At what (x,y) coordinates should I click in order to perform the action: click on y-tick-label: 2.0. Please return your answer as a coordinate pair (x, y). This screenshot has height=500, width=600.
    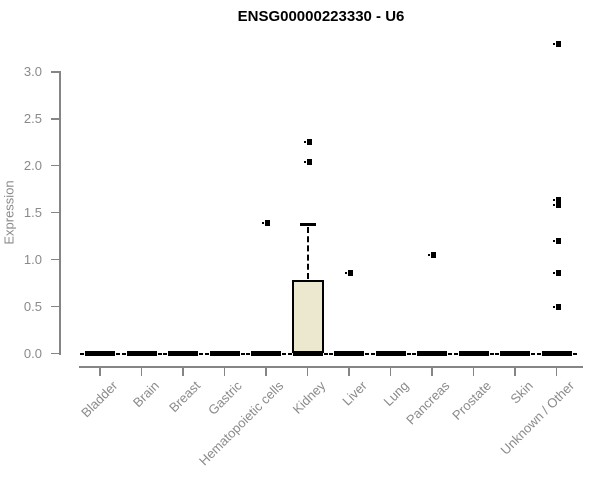
    Looking at the image, I should click on (32, 165).